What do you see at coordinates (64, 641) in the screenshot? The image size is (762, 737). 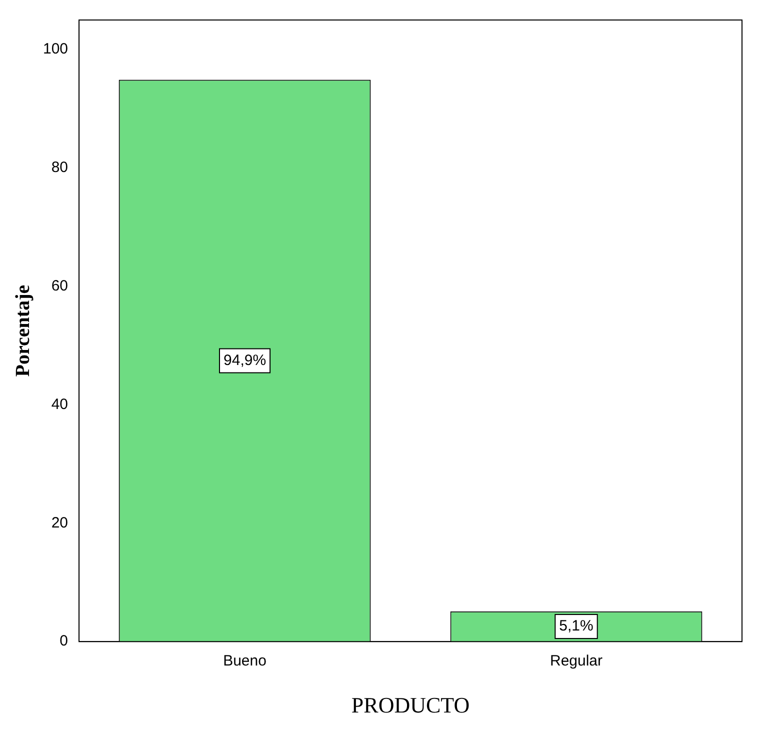 I see `y-tick-label: 0` at bounding box center [64, 641].